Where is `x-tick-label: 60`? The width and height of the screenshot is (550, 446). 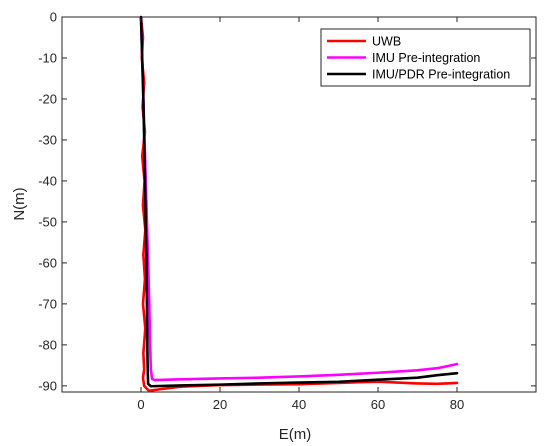
x-tick-label: 60 is located at coordinates (378, 404).